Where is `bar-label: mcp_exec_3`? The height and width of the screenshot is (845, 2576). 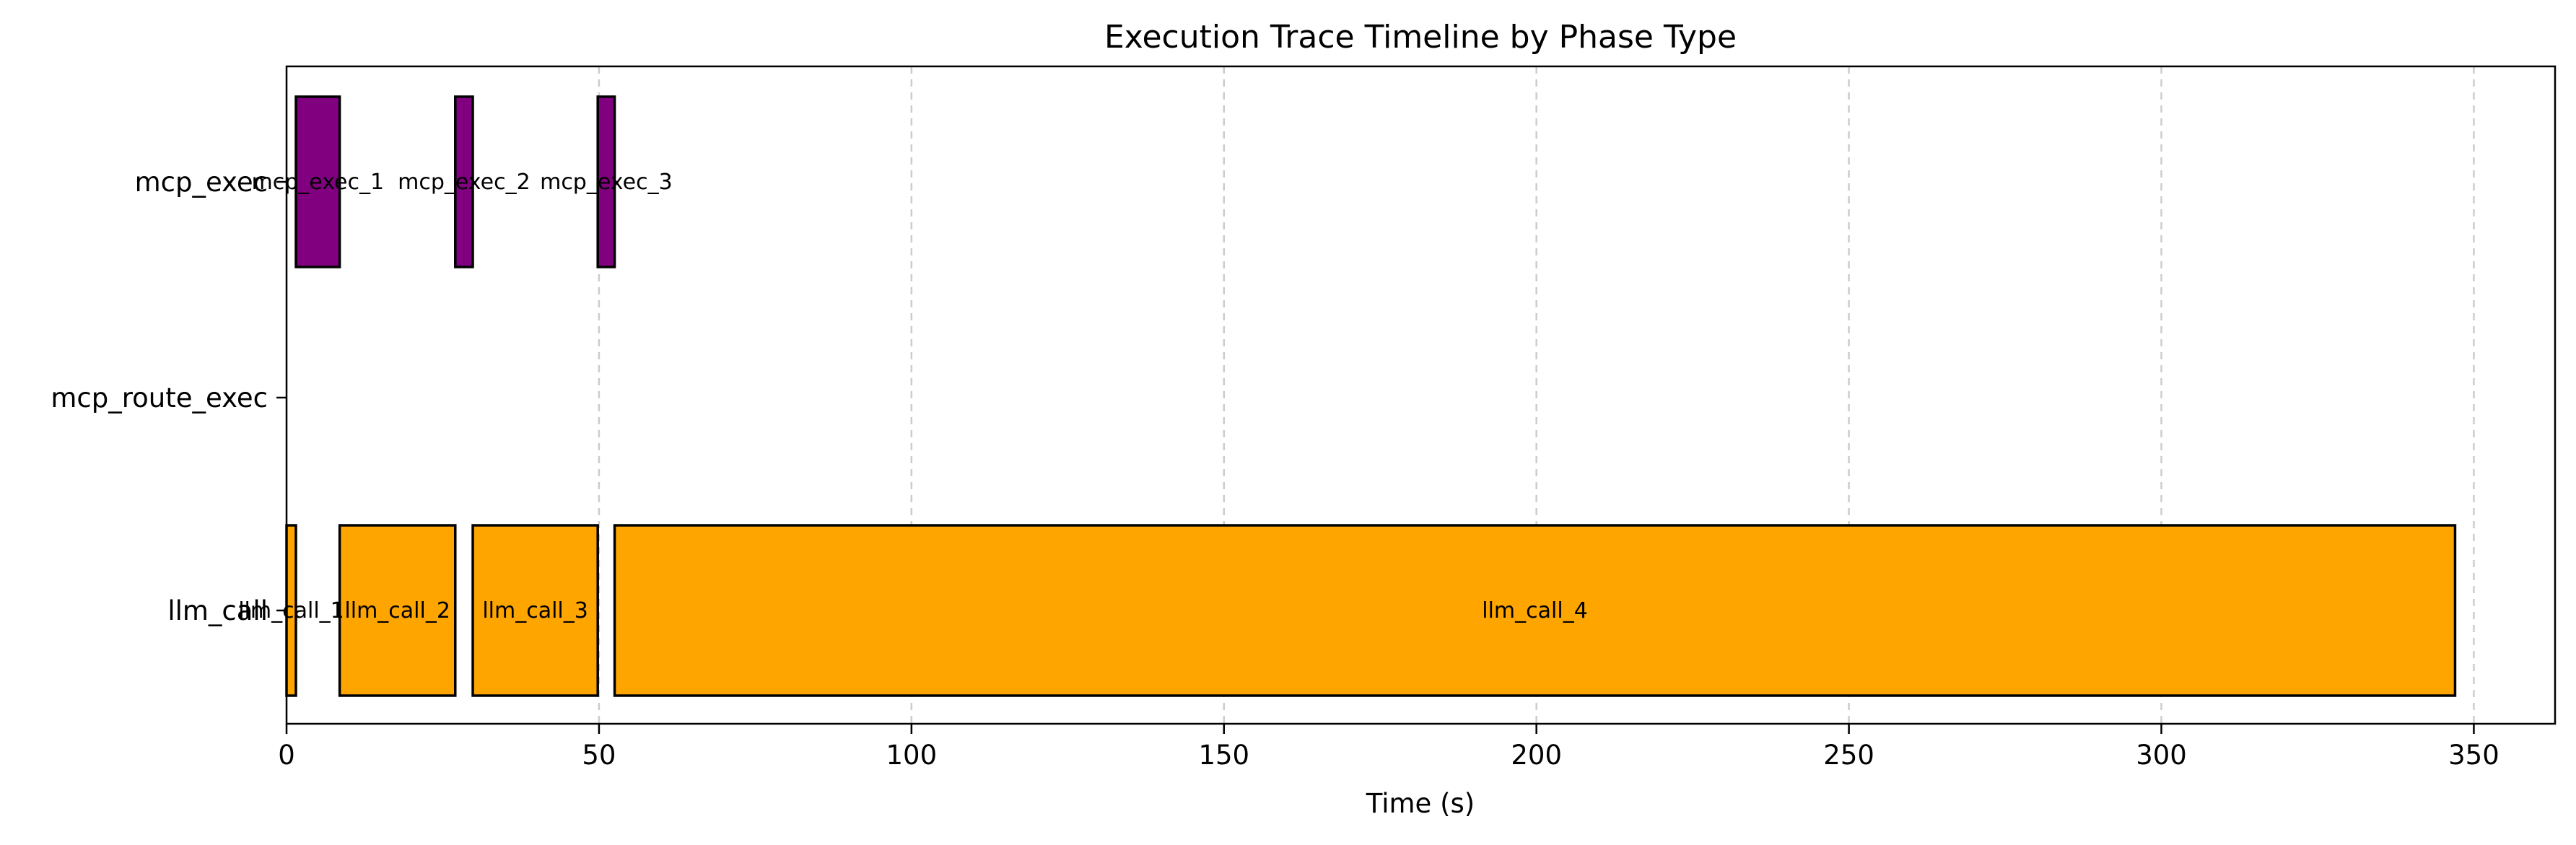
bar-label: mcp_exec_3 is located at coordinates (606, 182).